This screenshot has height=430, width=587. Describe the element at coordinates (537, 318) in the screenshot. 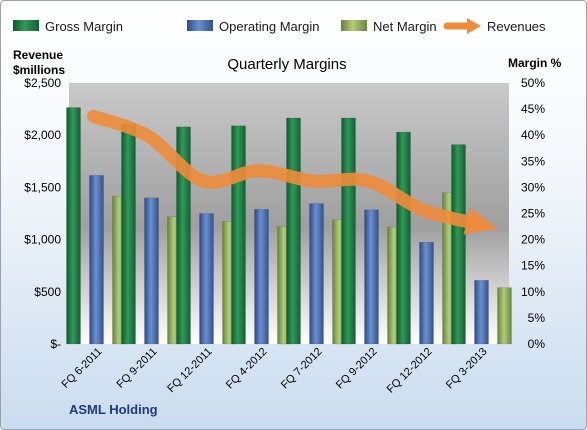

I see `right-tick-label-1: 5%` at that location.